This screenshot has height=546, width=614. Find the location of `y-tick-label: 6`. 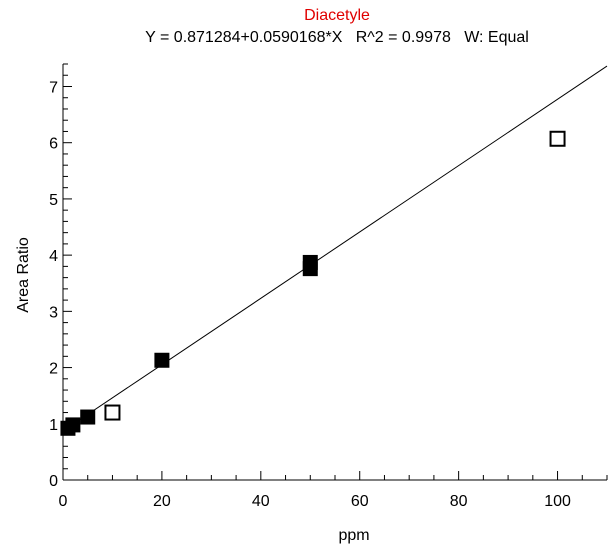

y-tick-label: 6 is located at coordinates (53, 144).